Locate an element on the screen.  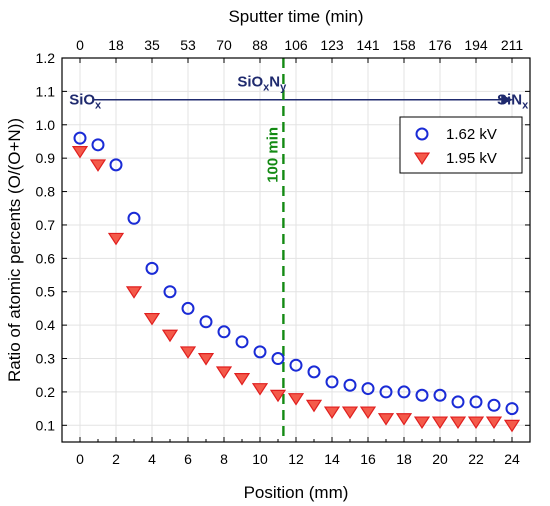
y-tick-label: 1.1 is located at coordinates (46, 91).